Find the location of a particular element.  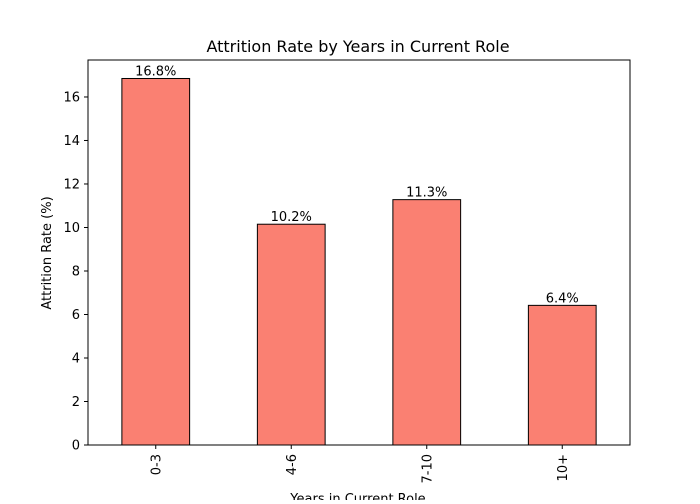

y-tick-label: 0 is located at coordinates (76, 446).